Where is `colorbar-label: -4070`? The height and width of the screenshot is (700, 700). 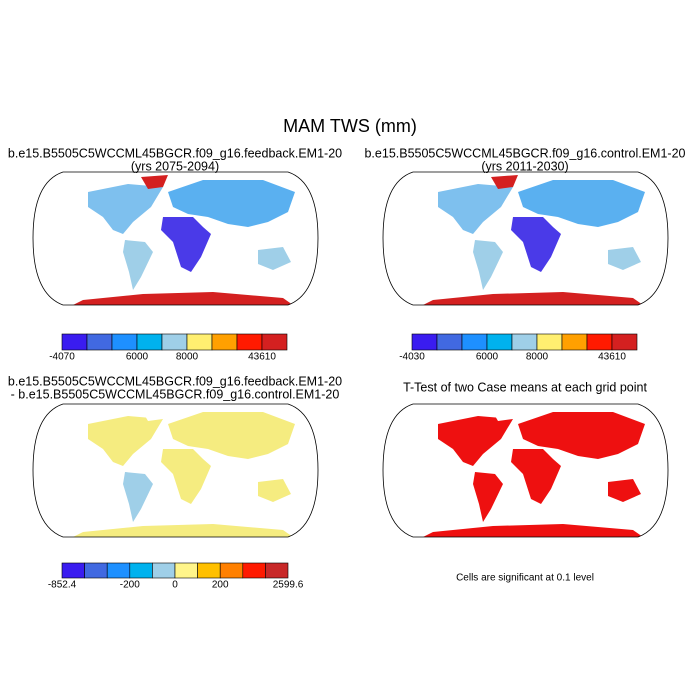
colorbar-label: -4070 is located at coordinates (62, 357).